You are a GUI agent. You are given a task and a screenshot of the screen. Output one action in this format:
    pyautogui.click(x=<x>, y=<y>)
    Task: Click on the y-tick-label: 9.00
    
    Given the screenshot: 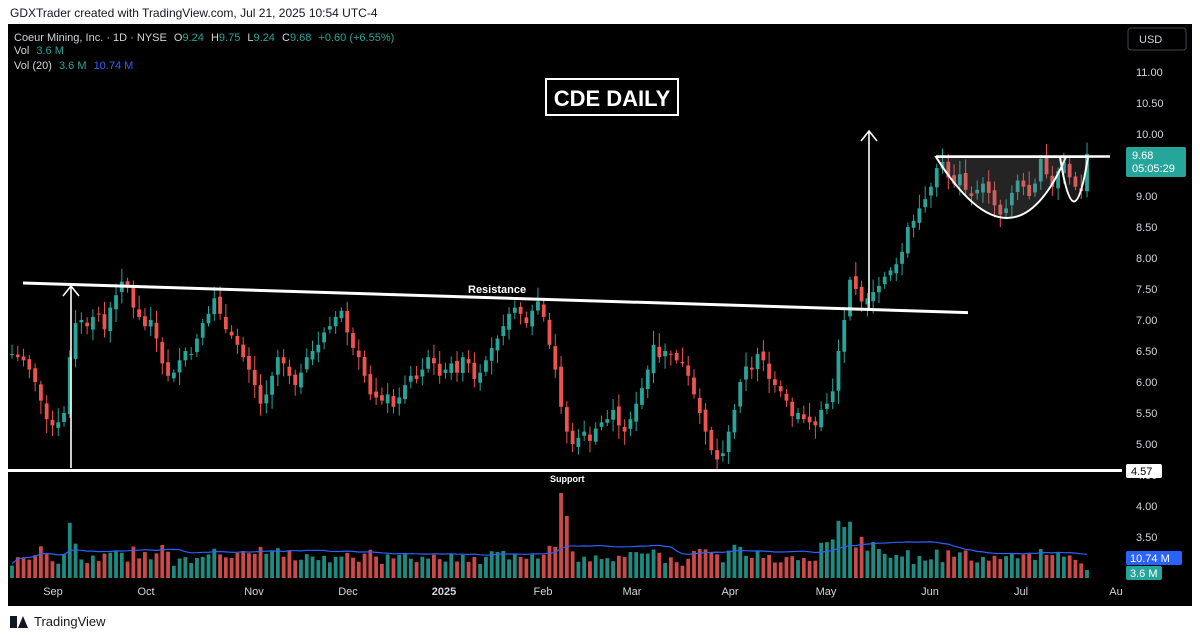 What is the action you would take?
    pyautogui.click(x=1146, y=197)
    